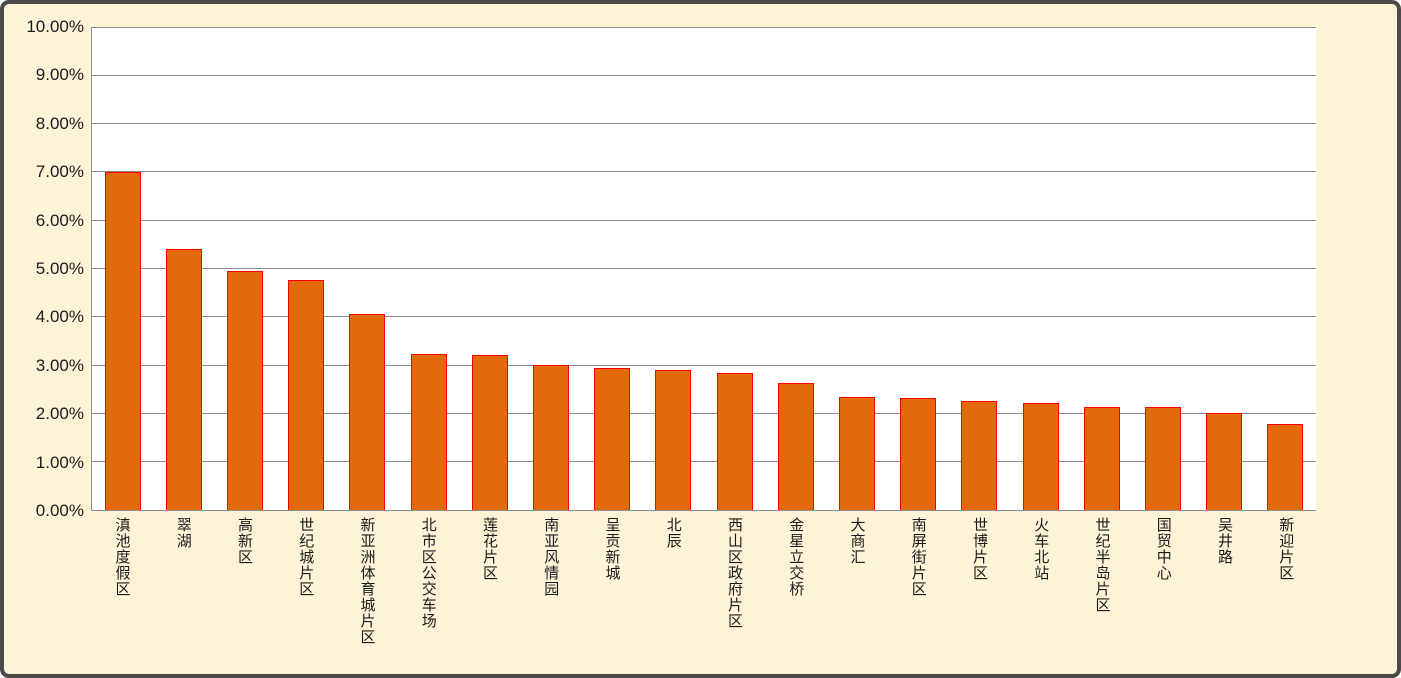 This screenshot has width=1401, height=678. What do you see at coordinates (59, 220) in the screenshot?
I see `y-tick-label: 6.00%` at bounding box center [59, 220].